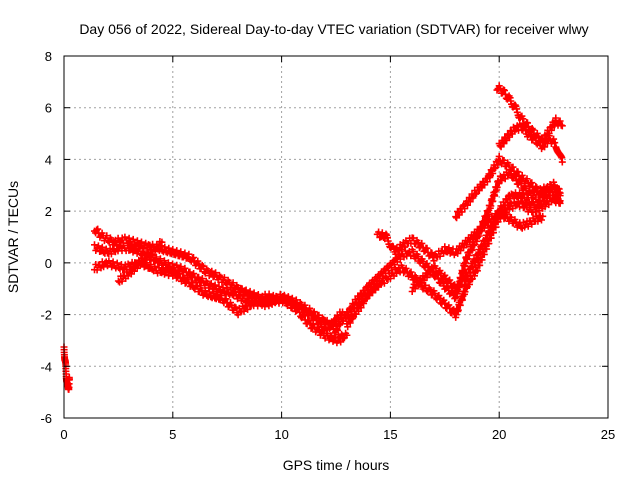 The height and width of the screenshot is (480, 640). I want to click on y-tick-label: -4, so click(46, 366).